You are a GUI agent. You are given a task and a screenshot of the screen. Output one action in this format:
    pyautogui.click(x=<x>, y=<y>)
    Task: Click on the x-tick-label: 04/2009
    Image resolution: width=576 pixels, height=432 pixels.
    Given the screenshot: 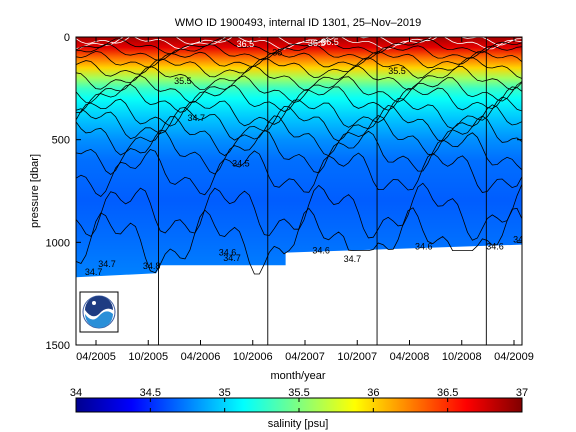 What is the action you would take?
    pyautogui.click(x=514, y=357)
    